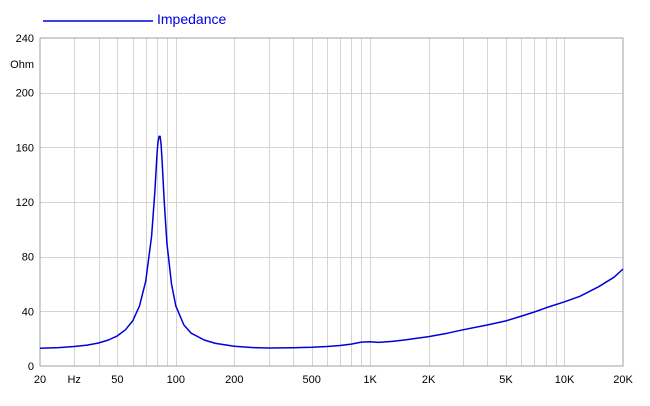 The image size is (650, 406). I want to click on x-tick-label: 50, so click(117, 380).